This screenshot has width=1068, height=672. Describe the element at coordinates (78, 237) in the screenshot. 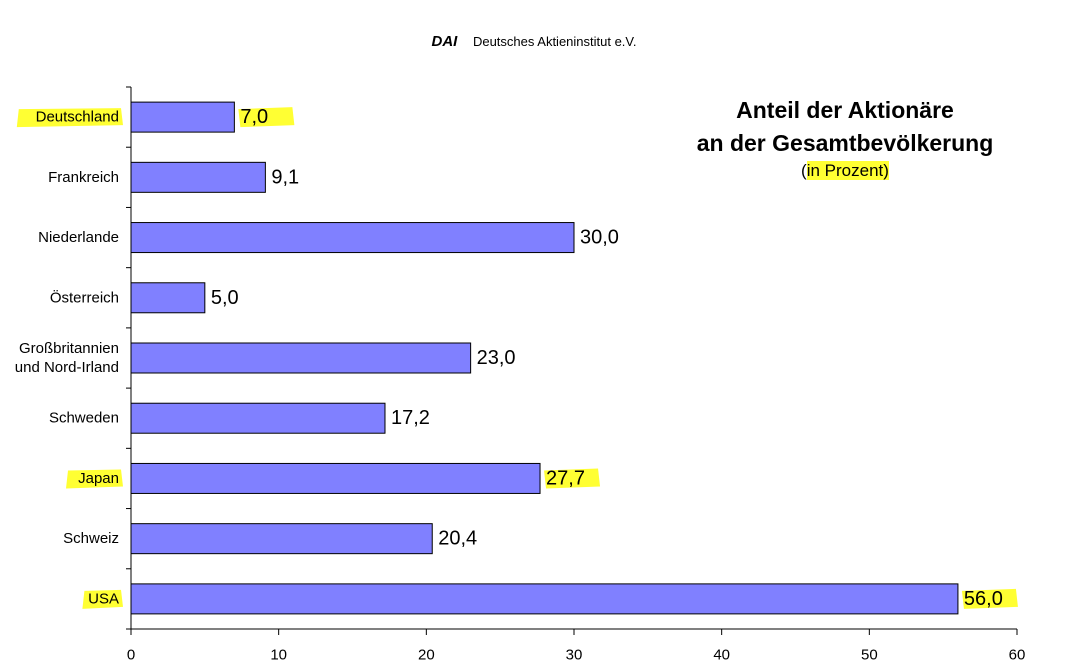

I see `category-label: Niederlande` at that location.